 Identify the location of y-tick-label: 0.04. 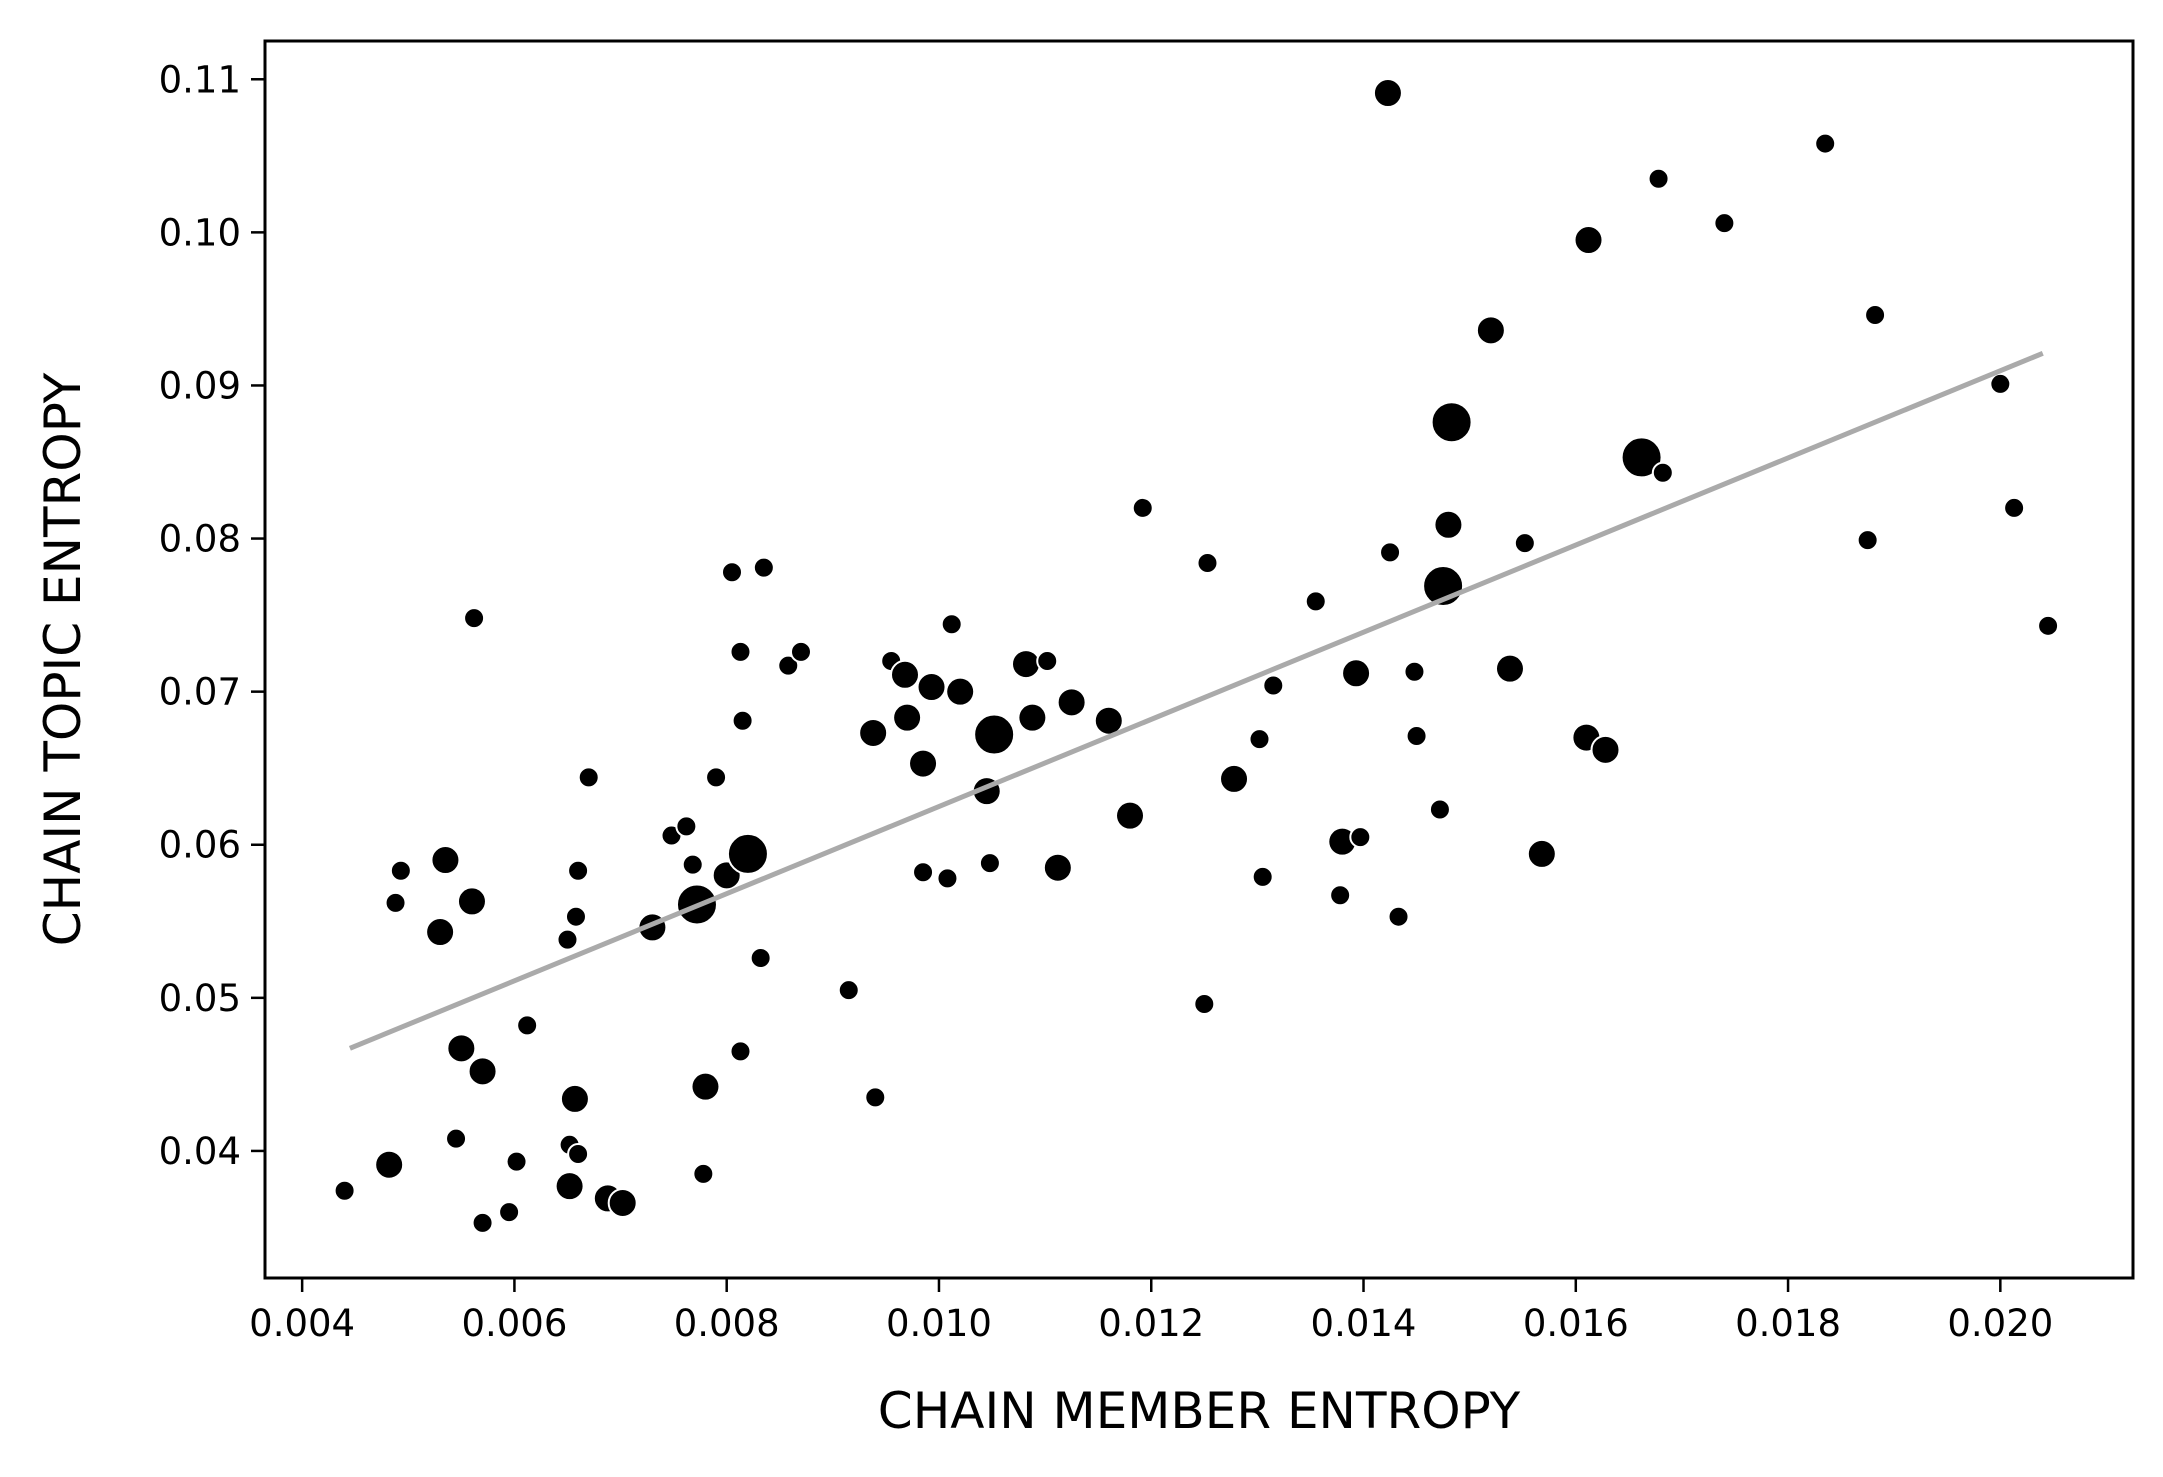
(200, 1151).